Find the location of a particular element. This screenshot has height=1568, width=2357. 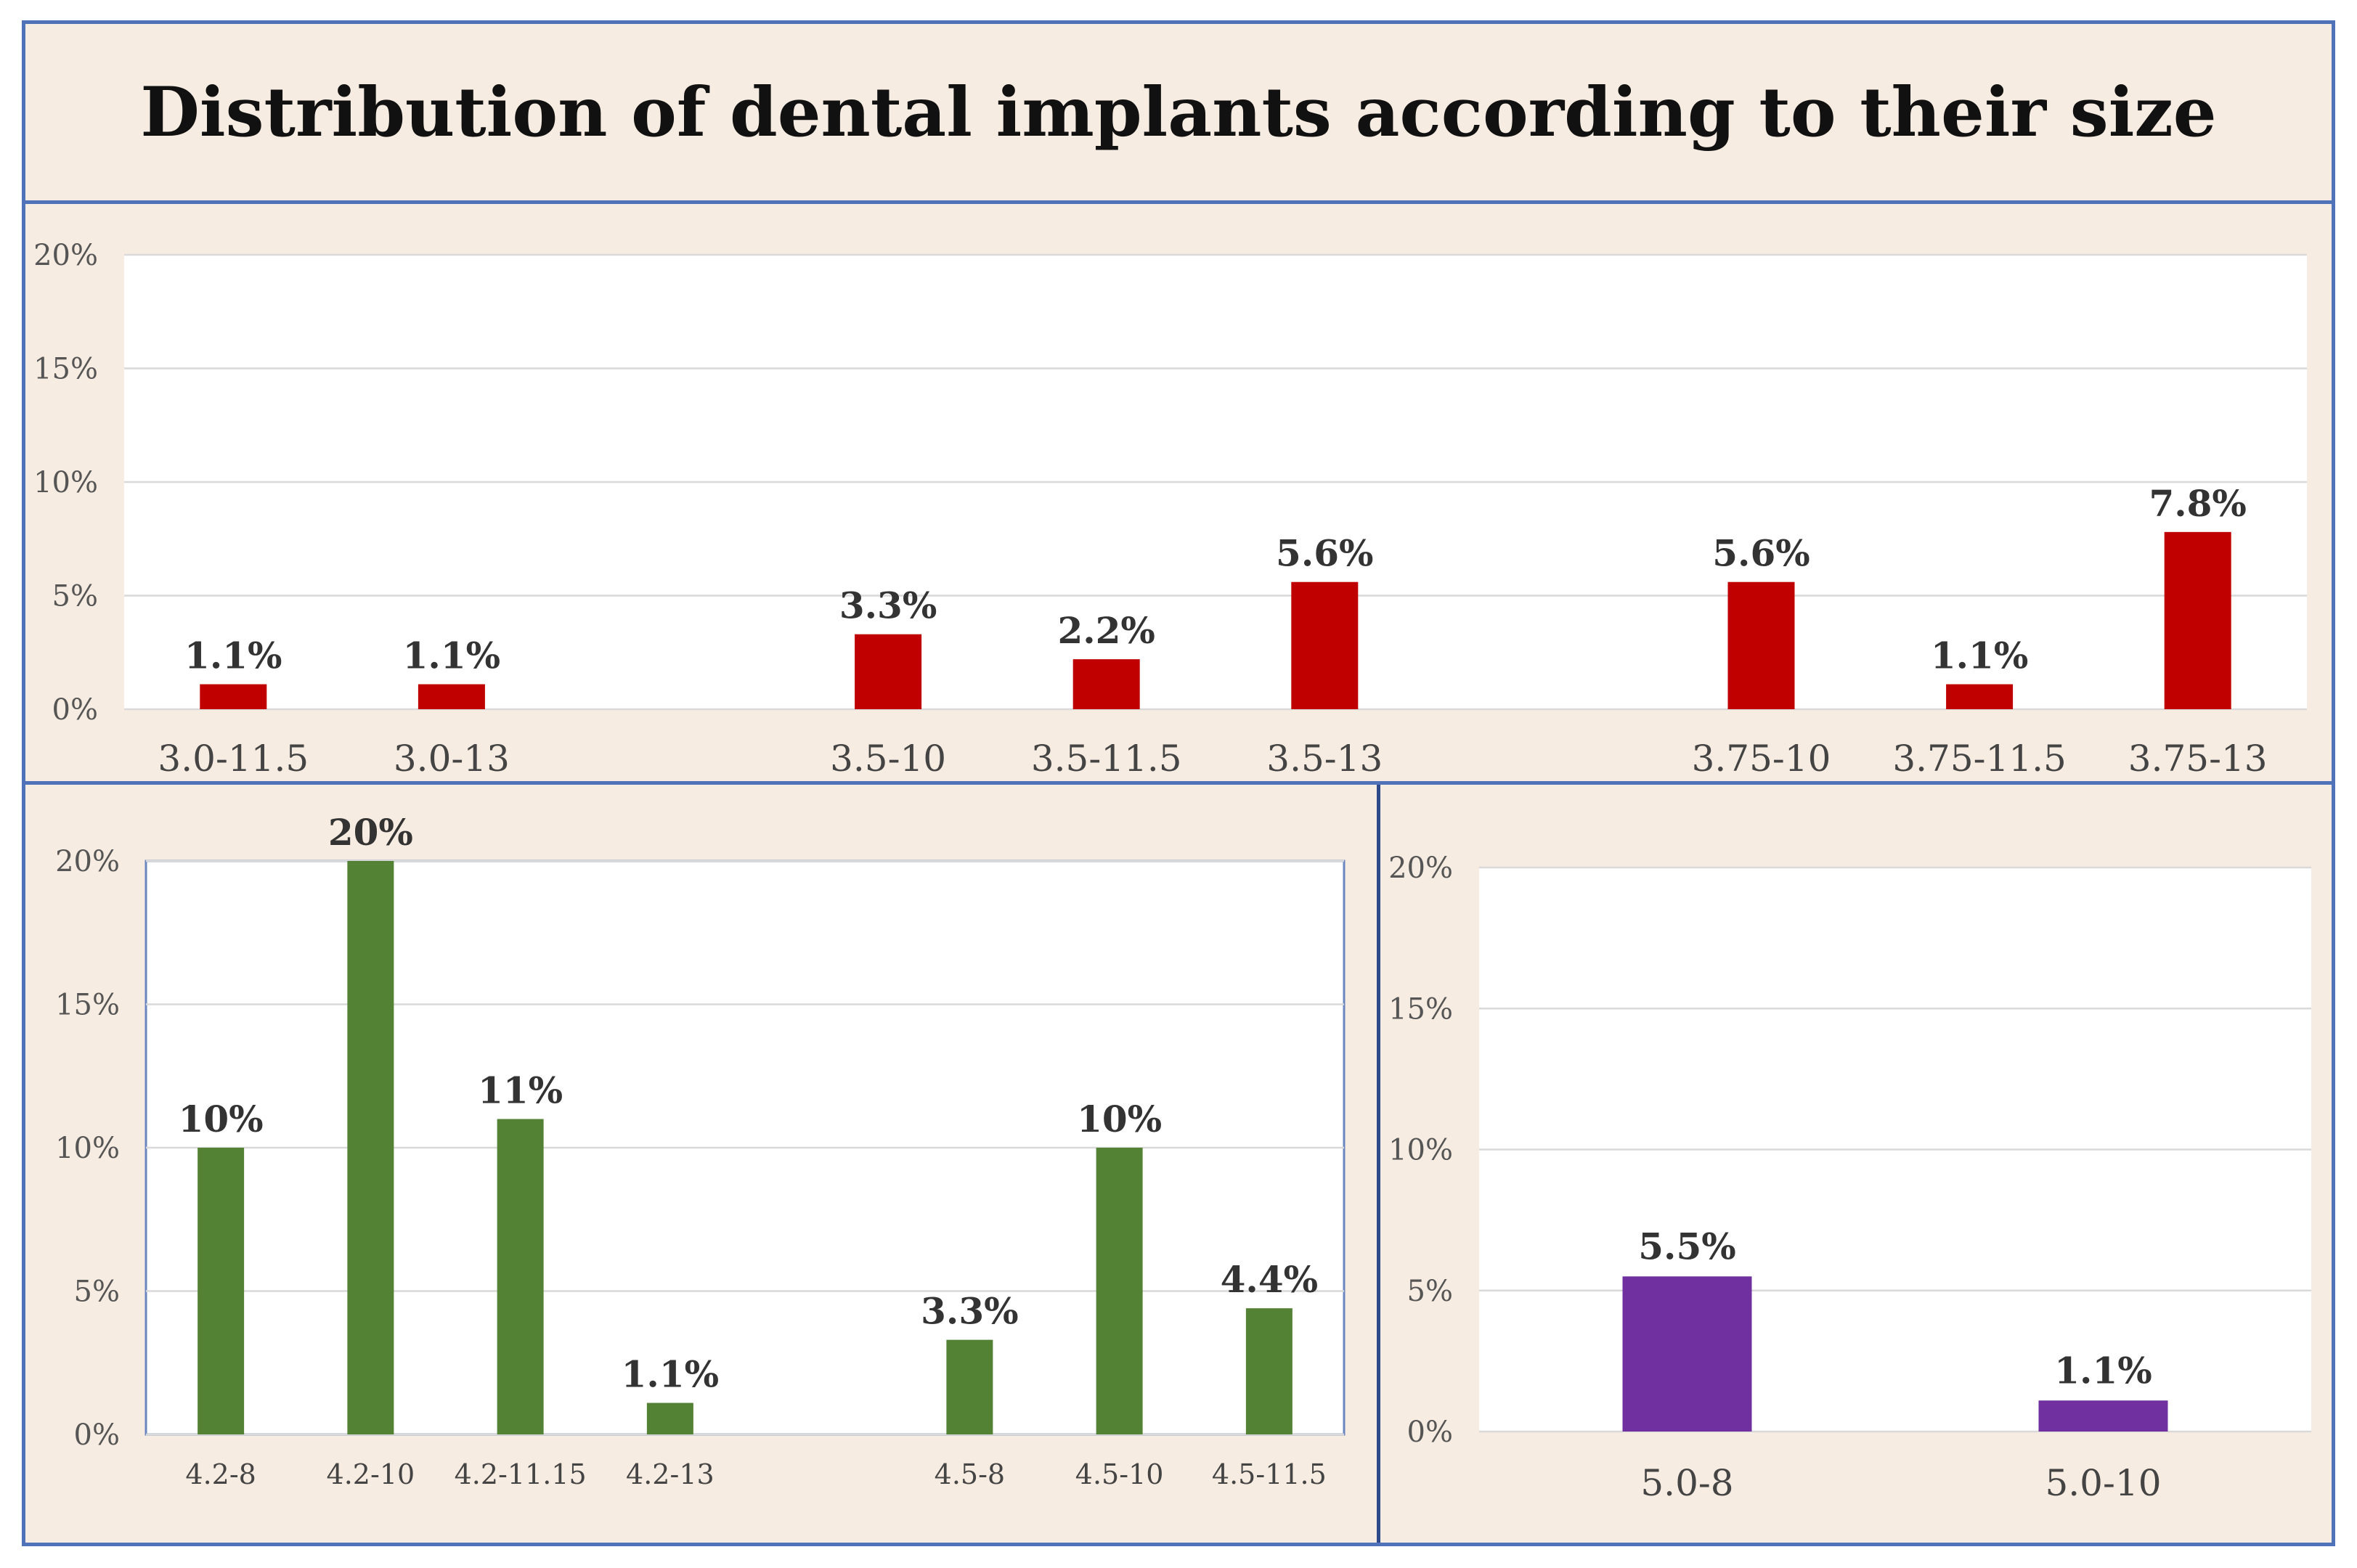

data-label: 2.2% is located at coordinates (1106, 631).